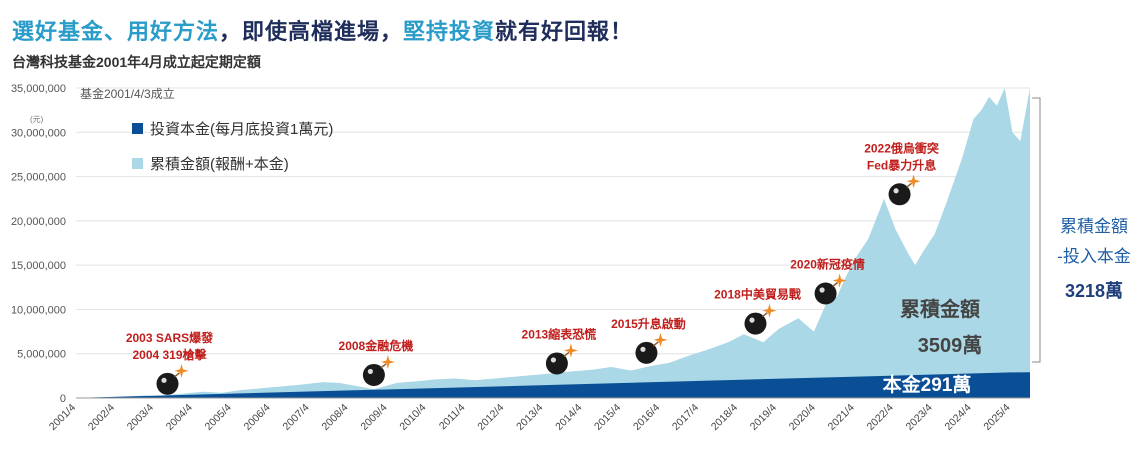 The height and width of the screenshot is (449, 1134). Describe the element at coordinates (218, 417) in the screenshot. I see `x-tick-label: 2005/4` at that location.